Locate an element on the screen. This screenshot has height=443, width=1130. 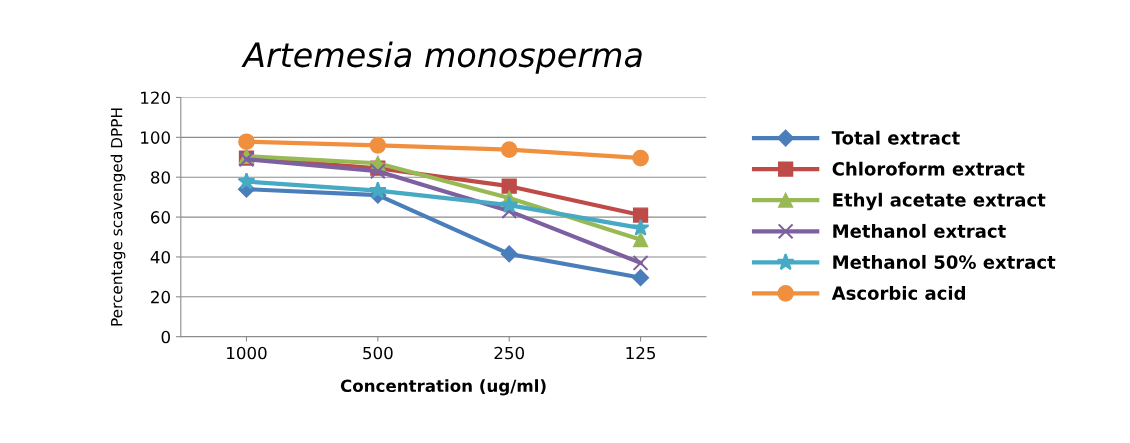
legend-label: Ethyl acetate extract is located at coordinates (939, 201).